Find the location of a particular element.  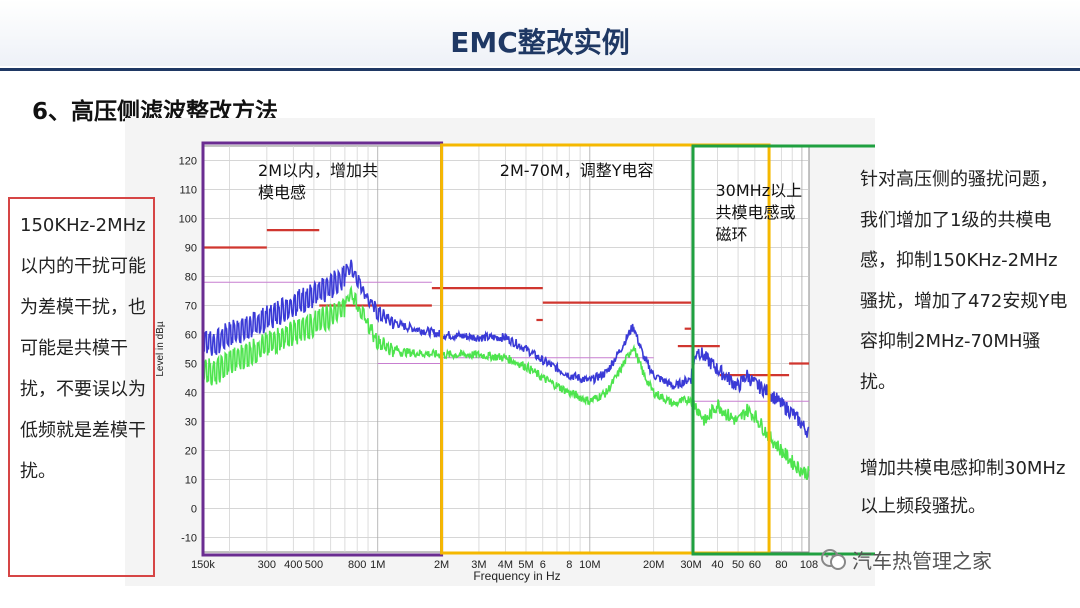

band-box-label: 2M以内，增加共 is located at coordinates (318, 170).